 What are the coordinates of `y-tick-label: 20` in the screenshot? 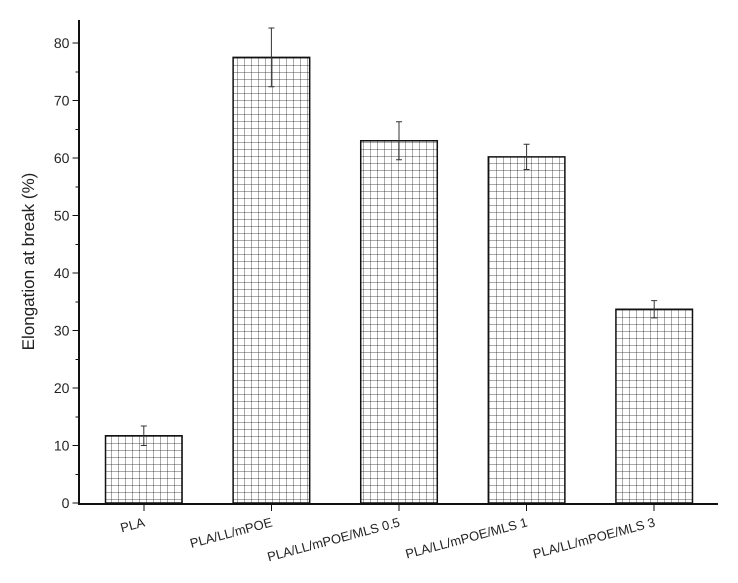 It's located at (62, 388).